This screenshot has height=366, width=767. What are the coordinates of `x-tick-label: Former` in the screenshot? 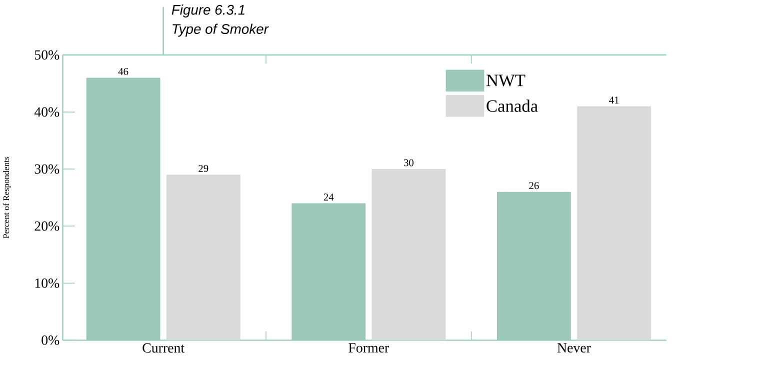 It's located at (369, 348).